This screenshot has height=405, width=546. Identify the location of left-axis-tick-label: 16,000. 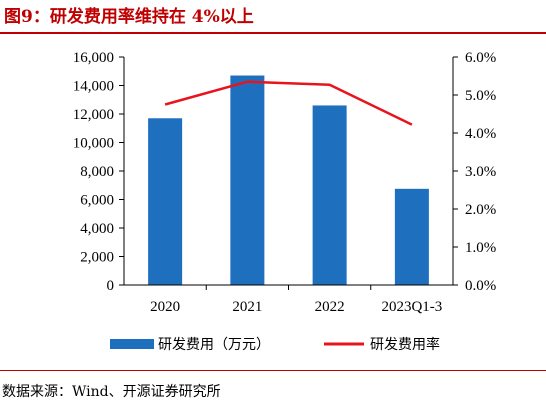
(93, 58).